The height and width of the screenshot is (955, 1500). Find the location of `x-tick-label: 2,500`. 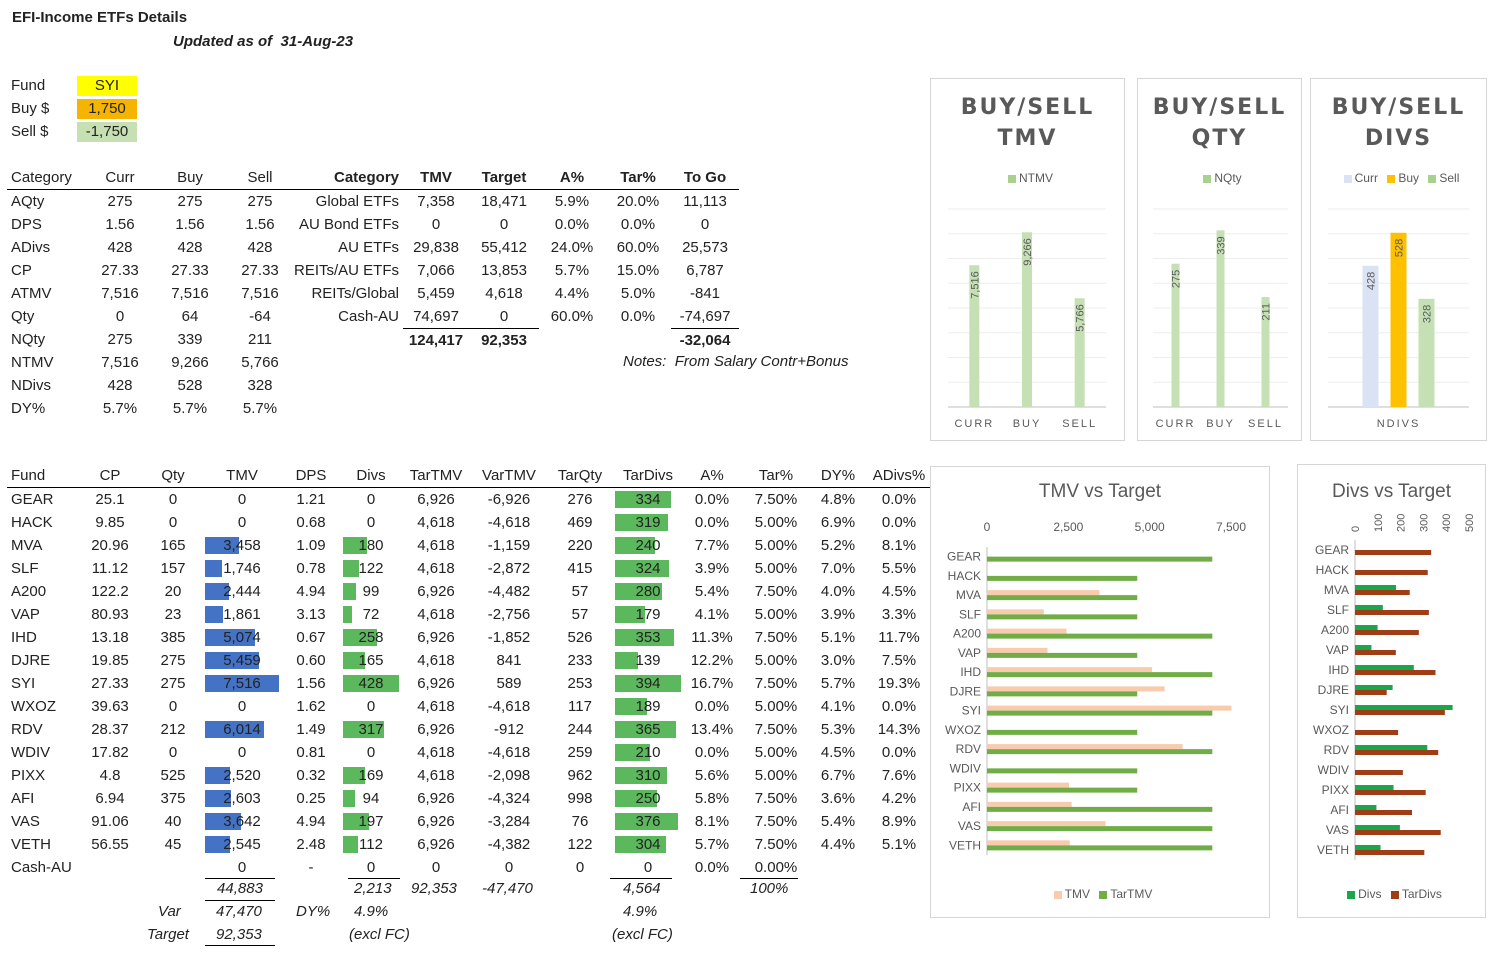

x-tick-label: 2,500 is located at coordinates (1068, 527).